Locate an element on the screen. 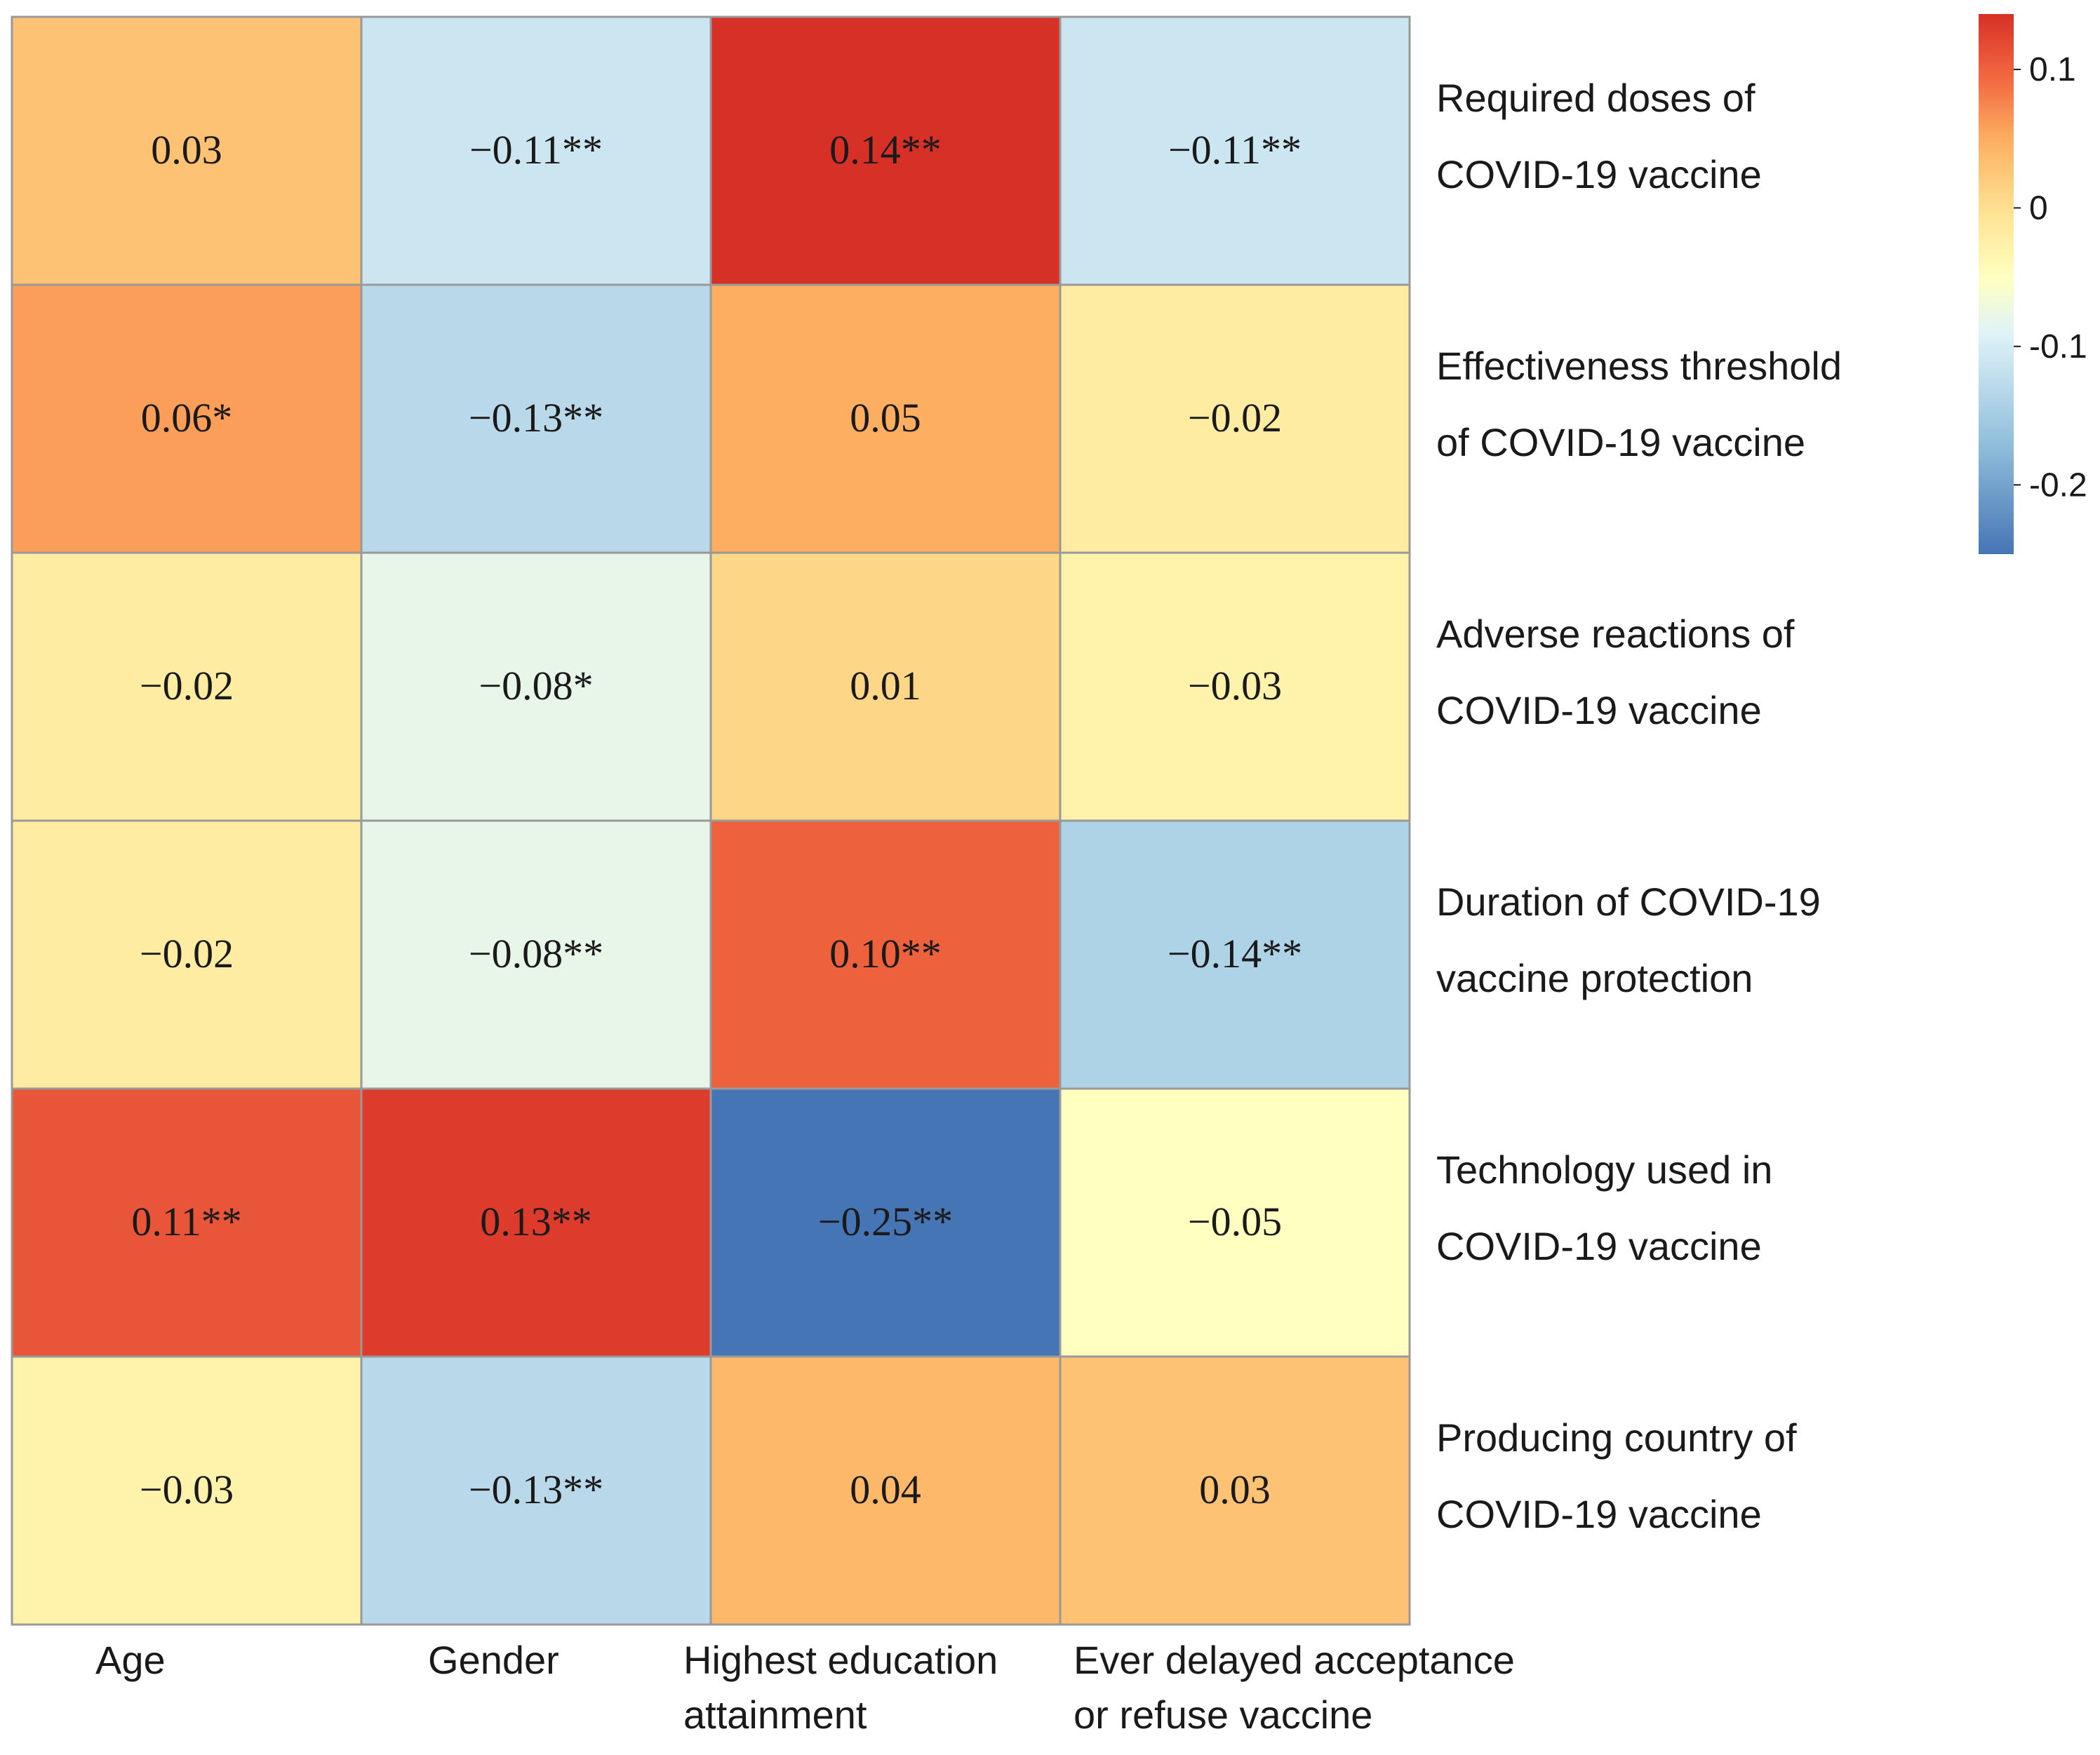 The image size is (2100, 1755). cell-value-label: 0.13** is located at coordinates (536, 1221).